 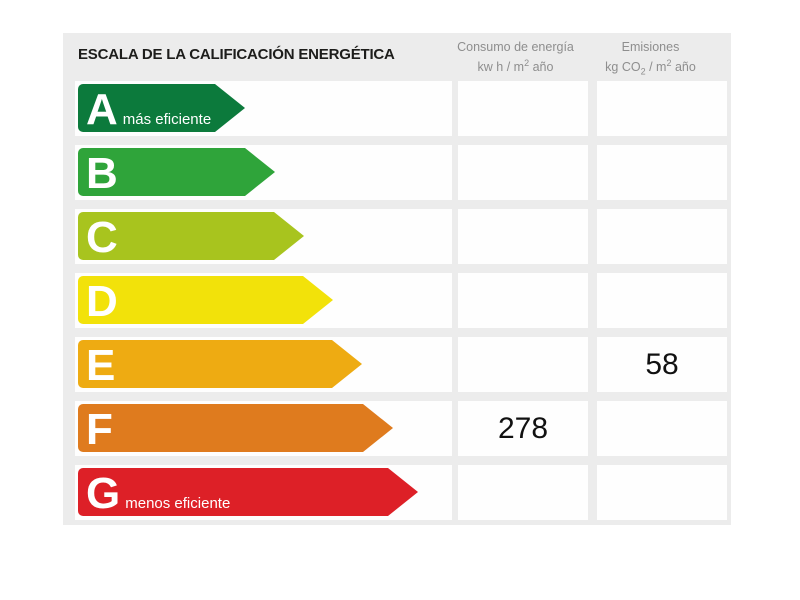 I want to click on emissions-header-name: Emisiones, so click(x=650, y=47).